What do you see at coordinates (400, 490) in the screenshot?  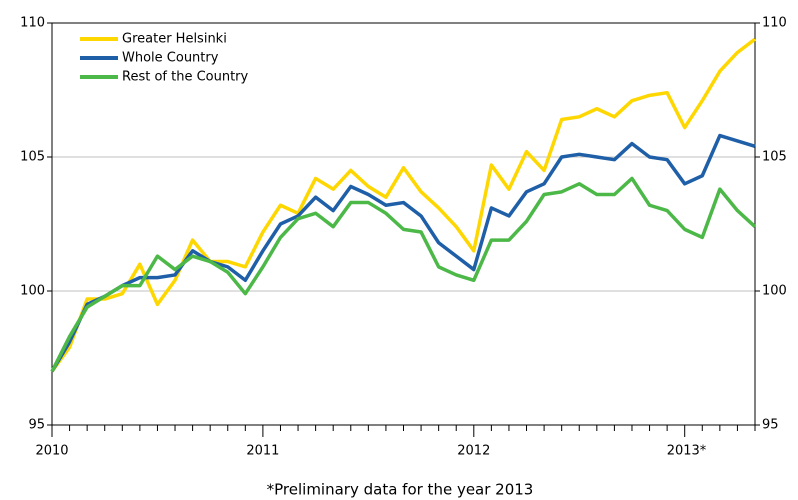 I see `footnote: *Preliminary data for the year 2013` at bounding box center [400, 490].